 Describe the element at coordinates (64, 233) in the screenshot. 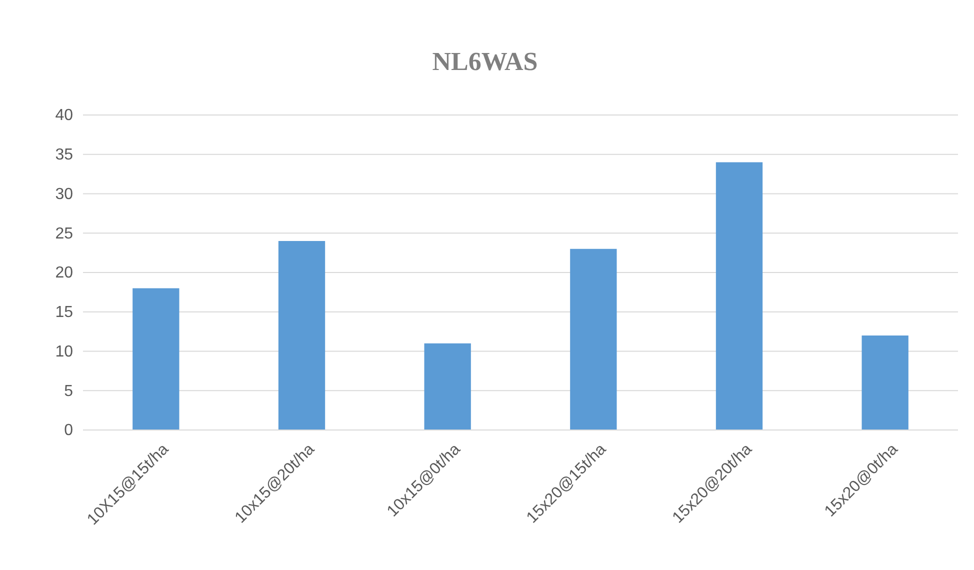

I see `y-tick-label: 25` at that location.